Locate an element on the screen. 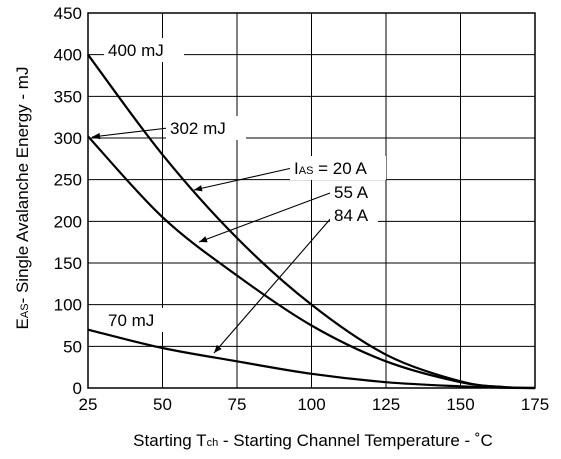 Image resolution: width=561 pixels, height=459 pixels. y-tick-label: 300 is located at coordinates (68, 138).